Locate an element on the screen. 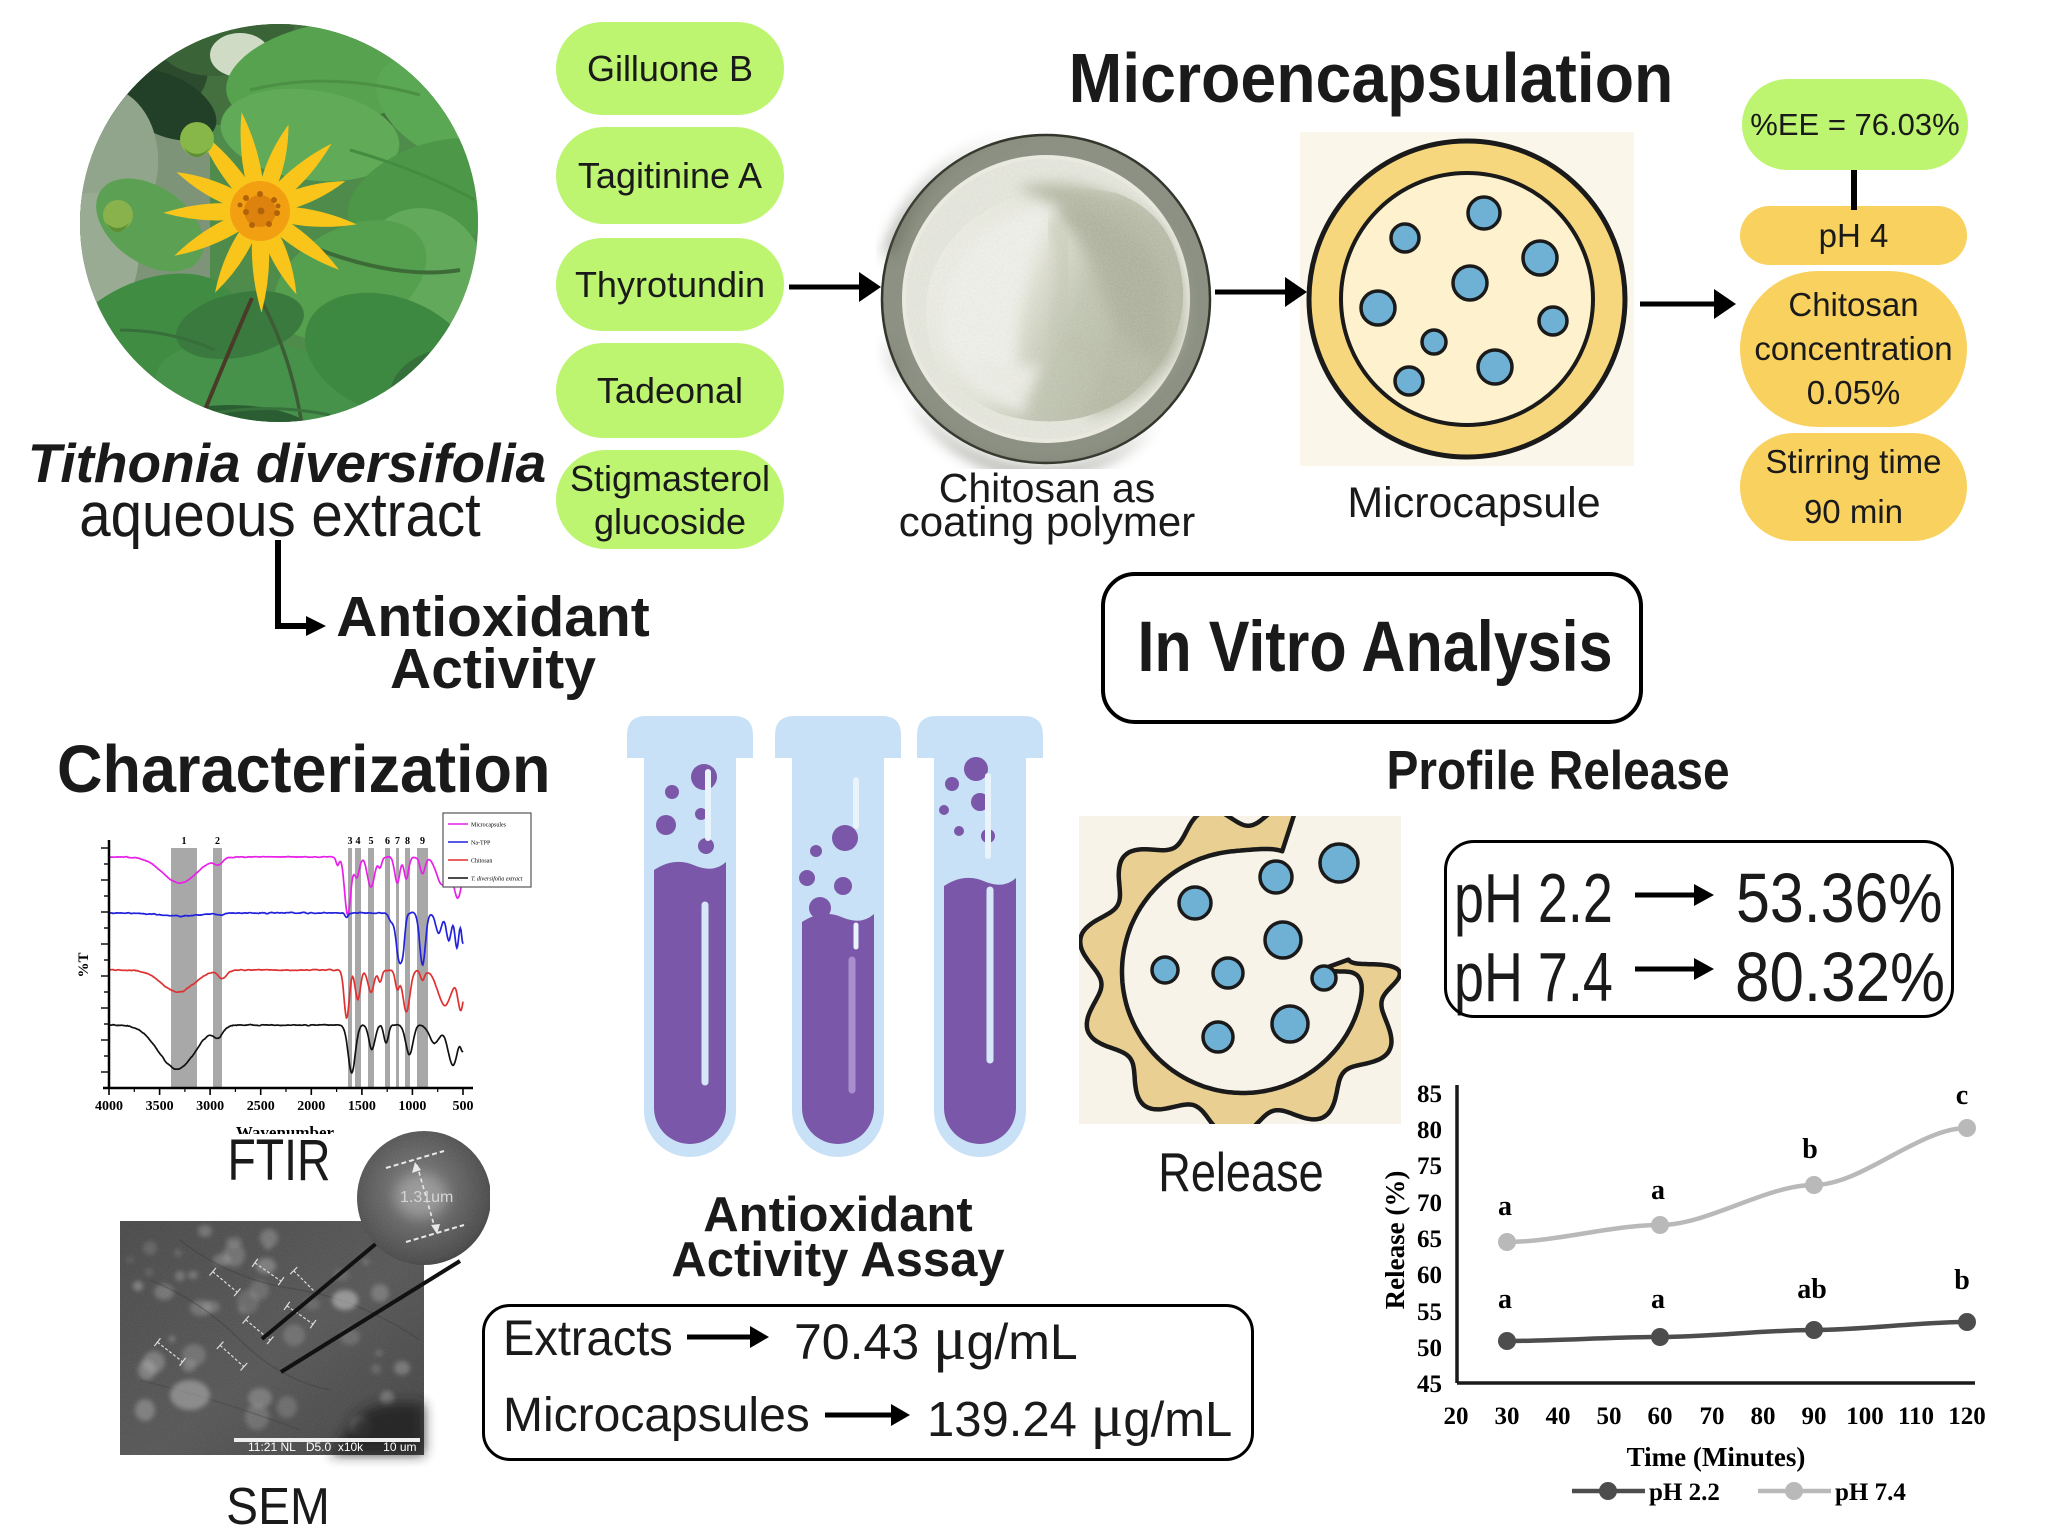 Image resolution: width=2048 pixels, height=1536 pixels. svg-text: 120 is located at coordinates (1967, 1416).